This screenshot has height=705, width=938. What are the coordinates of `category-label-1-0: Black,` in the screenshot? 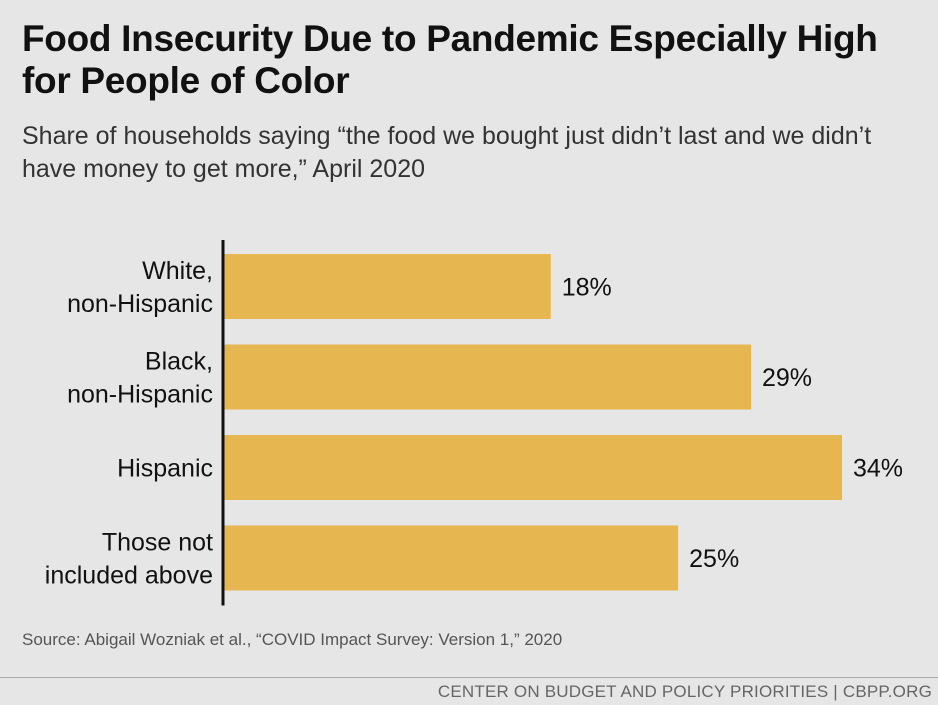 It's located at (179, 362).